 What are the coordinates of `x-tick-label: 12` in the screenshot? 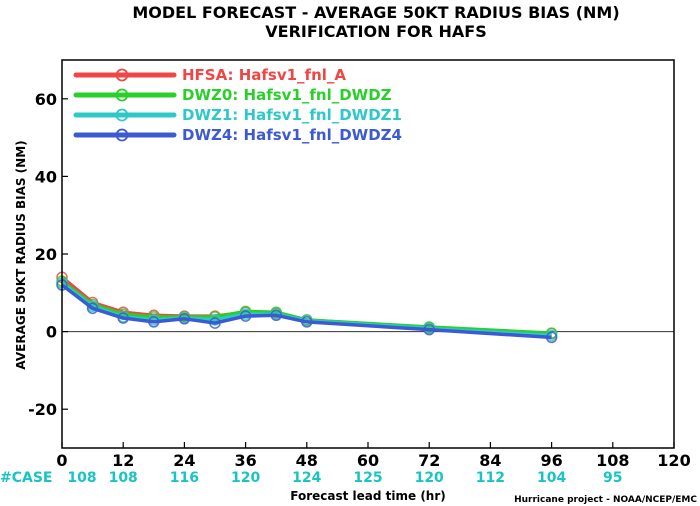 It's located at (123, 460).